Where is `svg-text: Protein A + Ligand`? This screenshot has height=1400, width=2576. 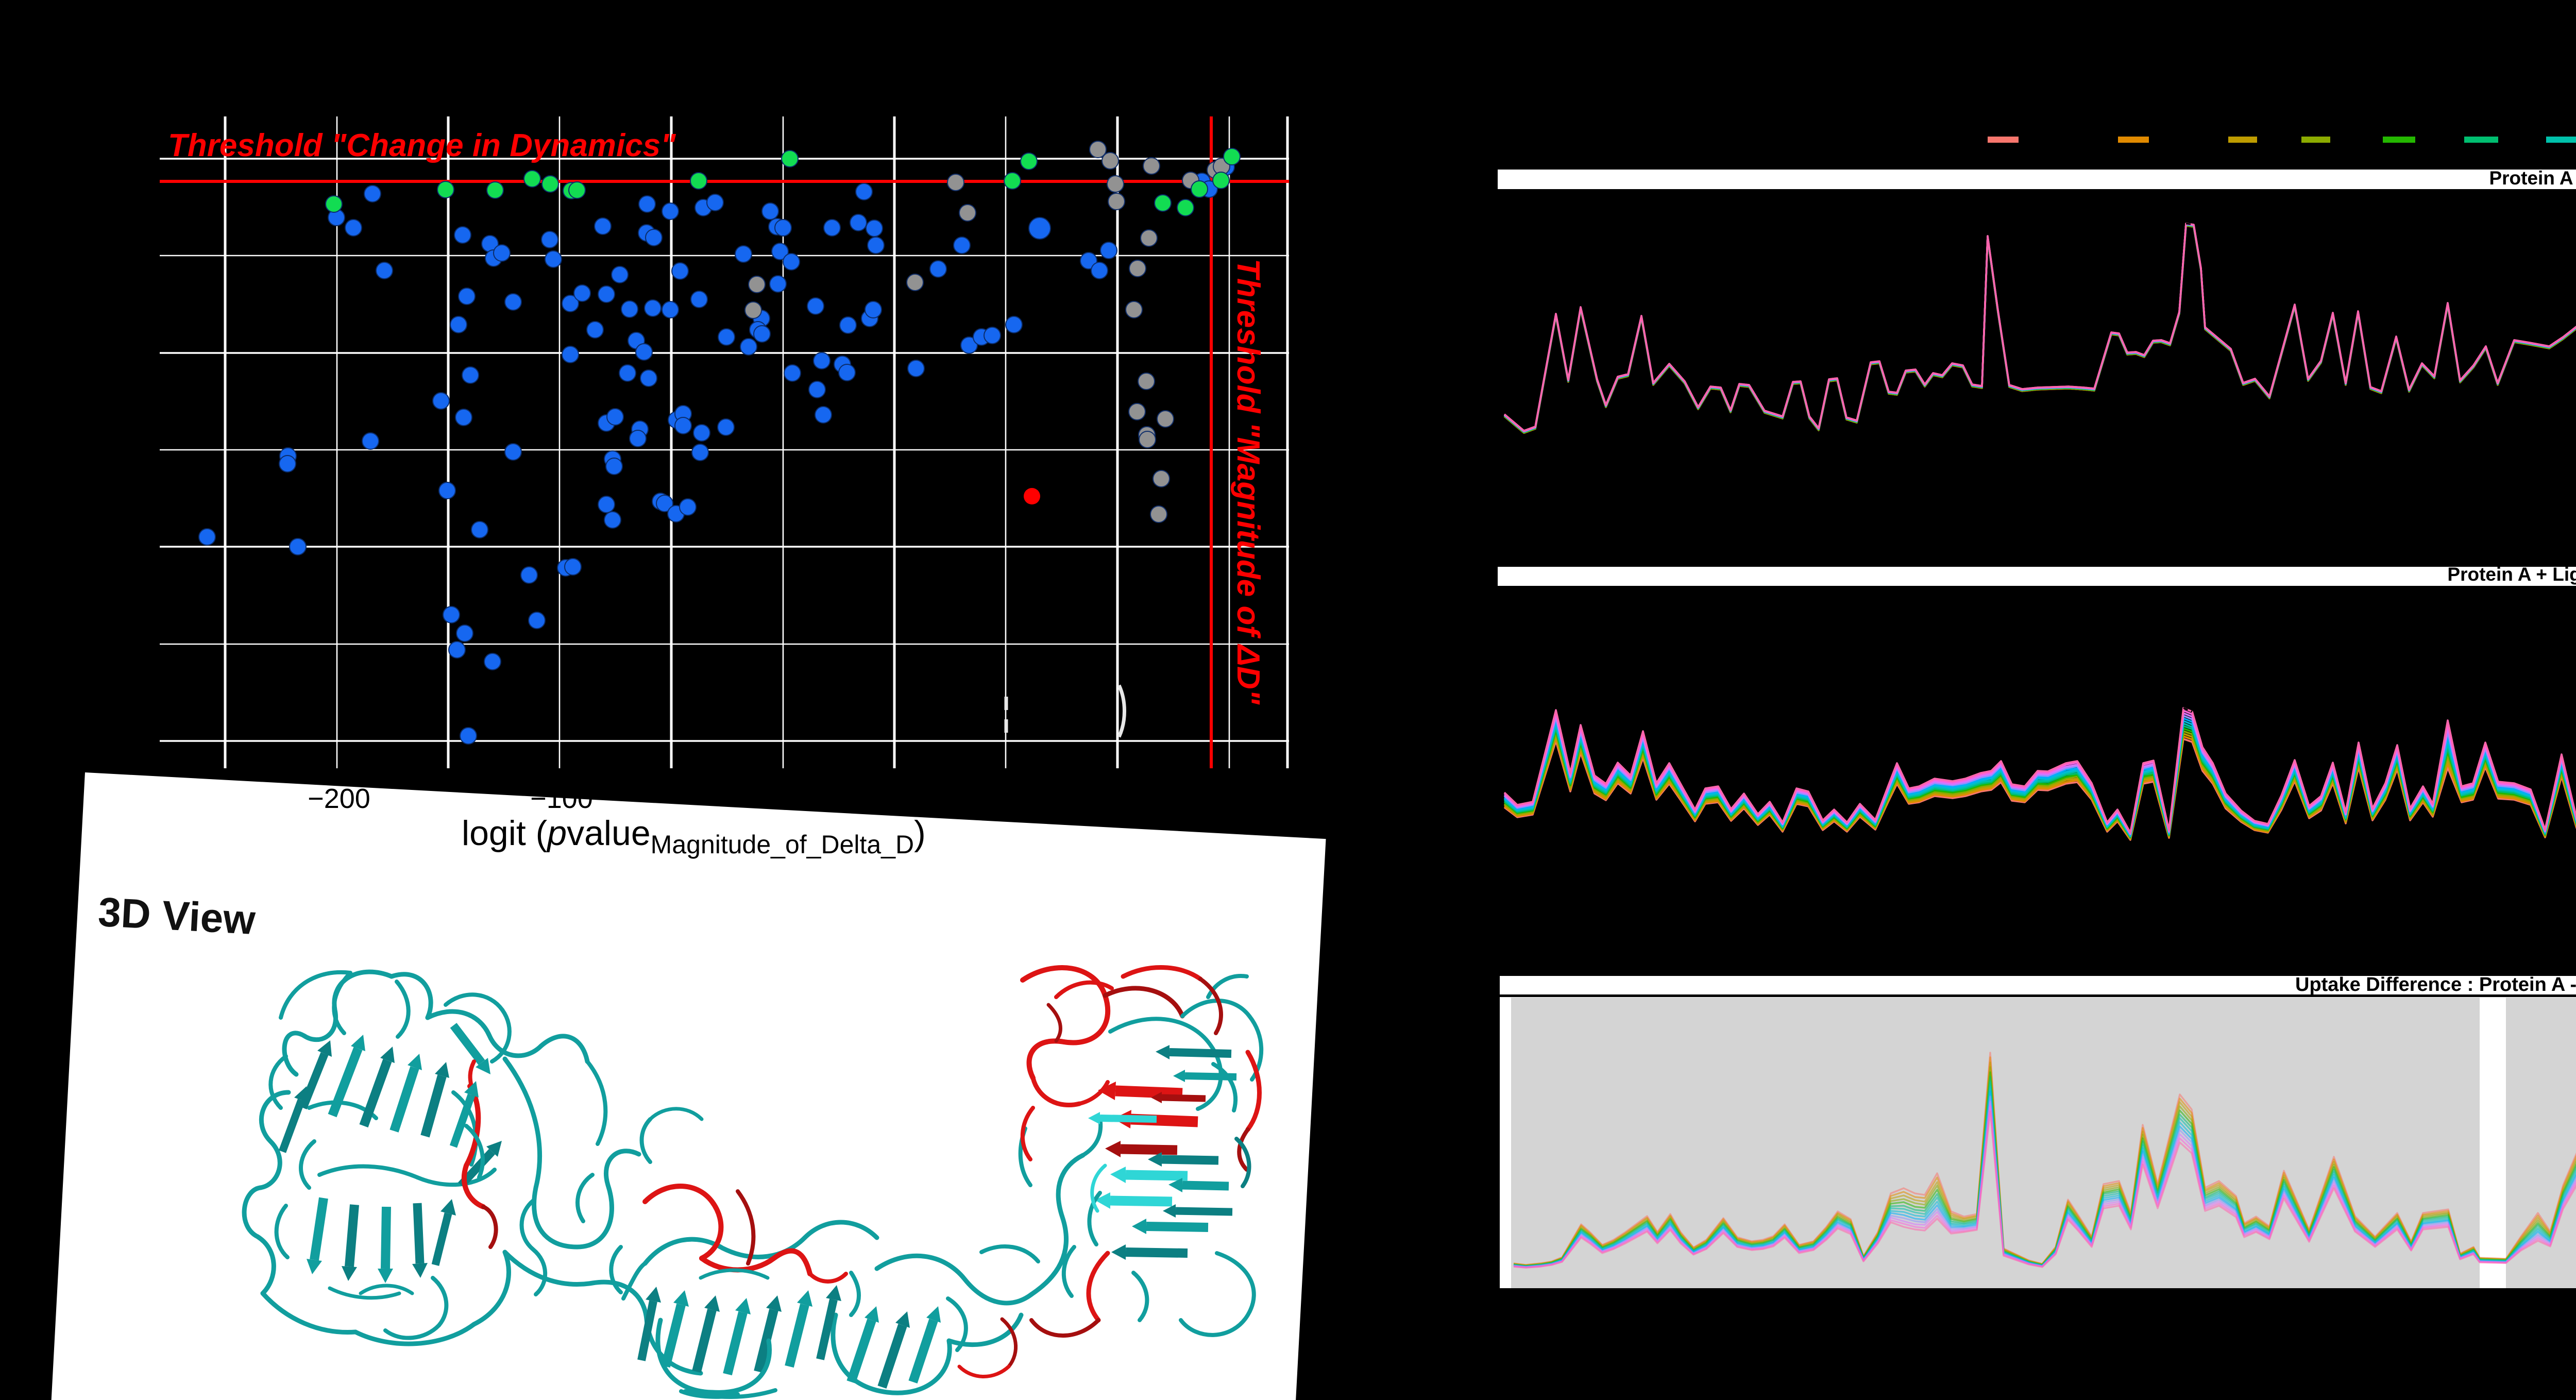
svg-text: Protein A + Ligand is located at coordinates (2511, 574).